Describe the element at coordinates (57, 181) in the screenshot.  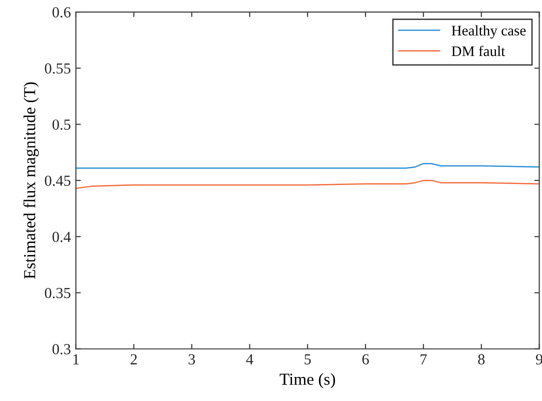
I see `y-tick-label: 0.45` at that location.